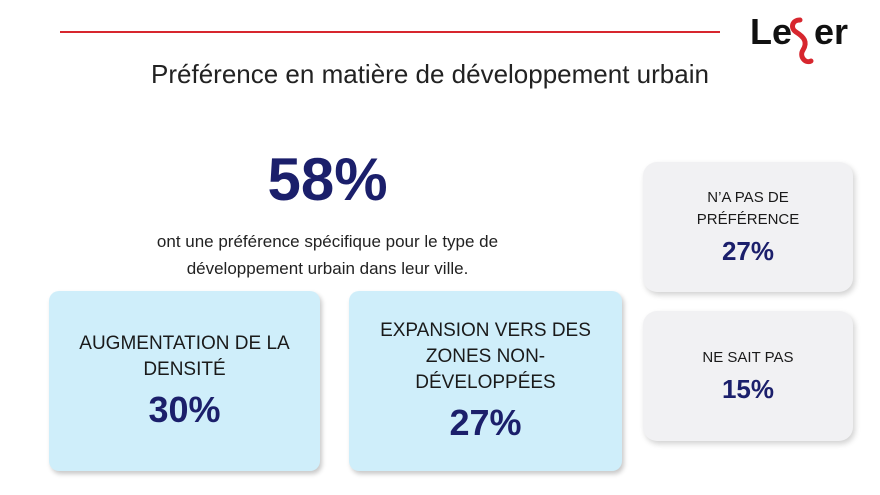 This screenshot has width=880, height=495. Describe the element at coordinates (748, 357) in the screenshot. I see `card-label: NE SAIT PAS` at that location.